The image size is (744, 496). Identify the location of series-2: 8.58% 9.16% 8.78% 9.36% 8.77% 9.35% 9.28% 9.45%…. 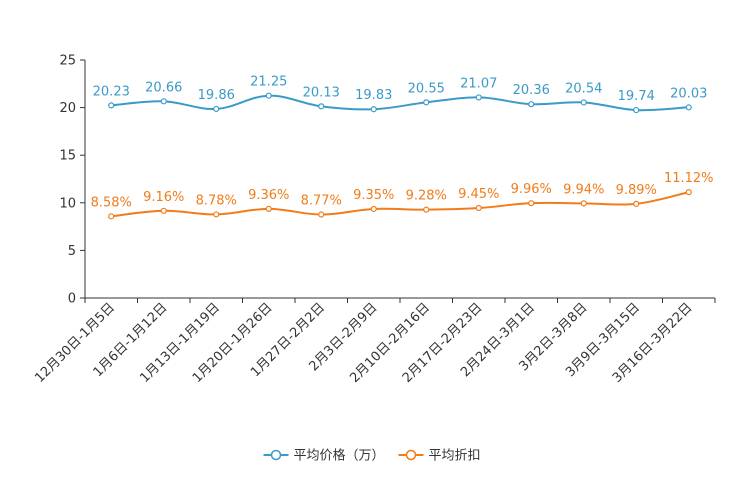
(402, 195).